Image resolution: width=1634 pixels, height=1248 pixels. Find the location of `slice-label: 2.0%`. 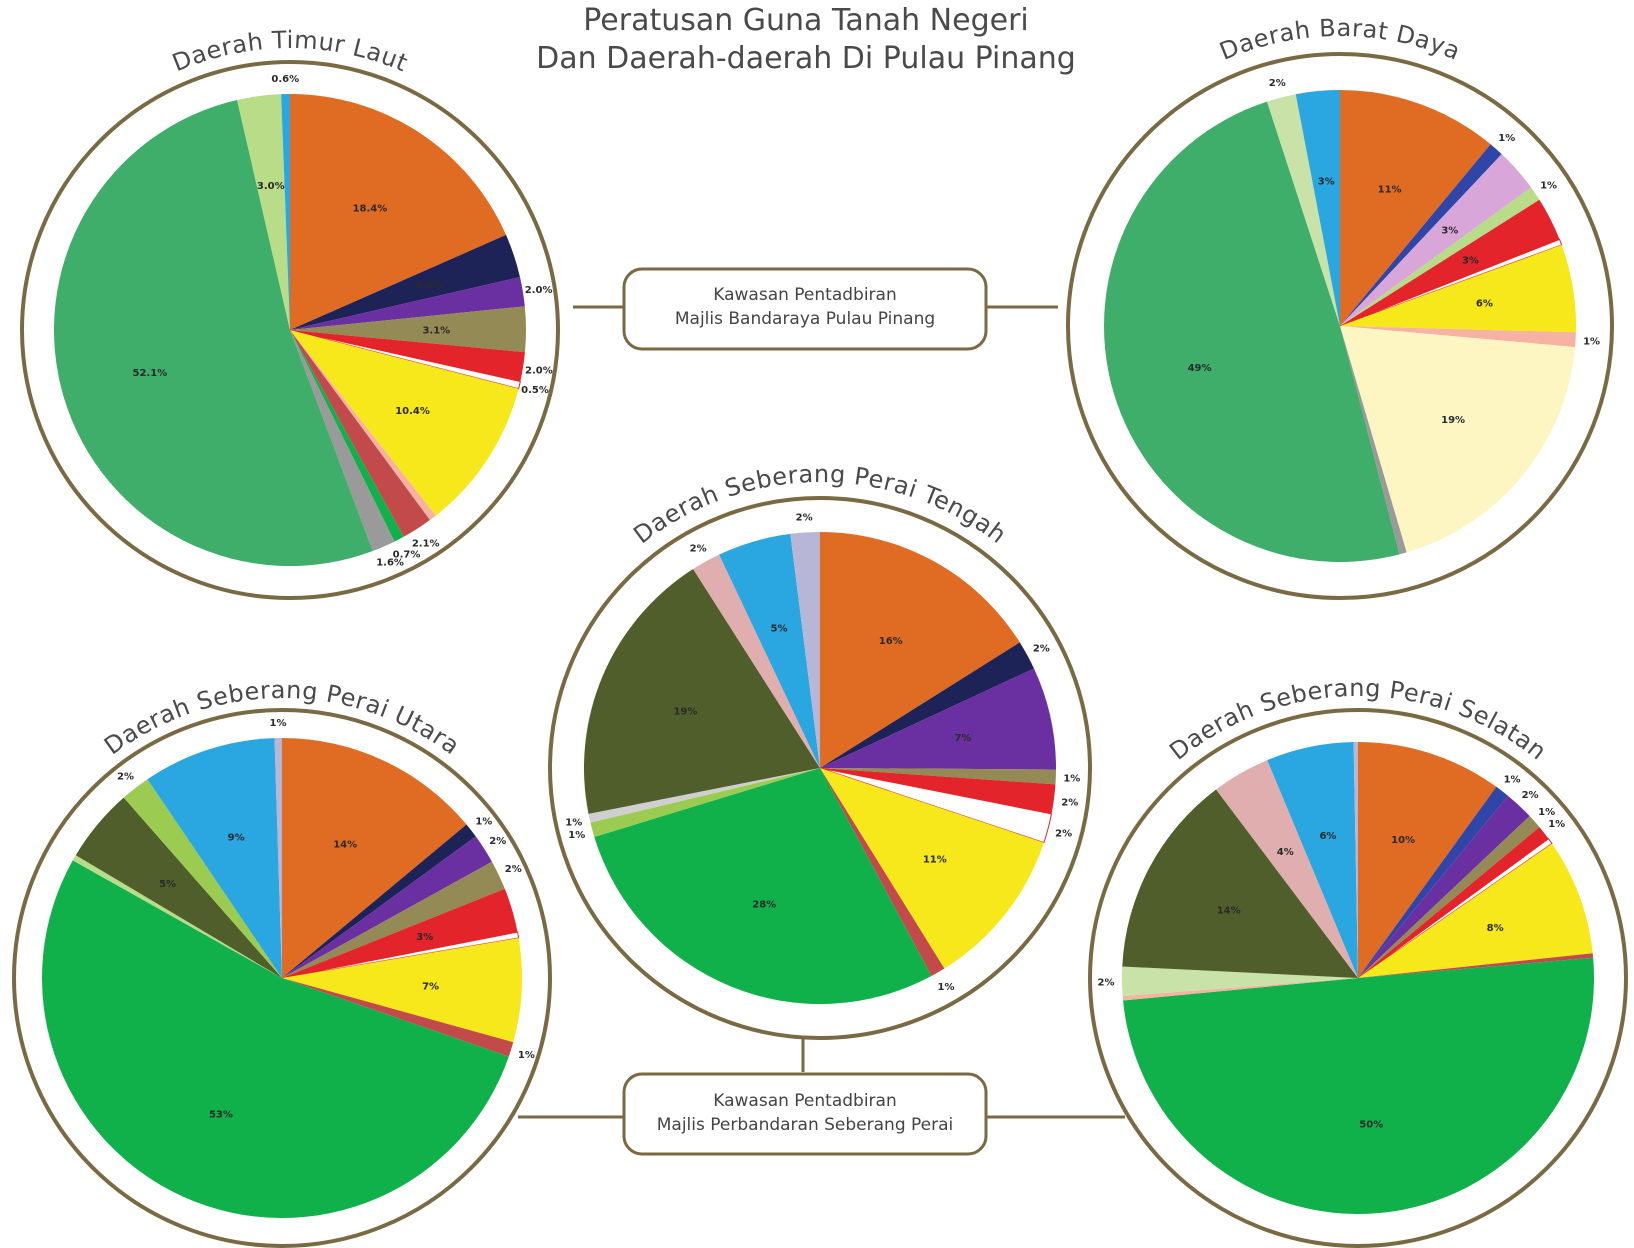

slice-label: 2.0% is located at coordinates (539, 370).